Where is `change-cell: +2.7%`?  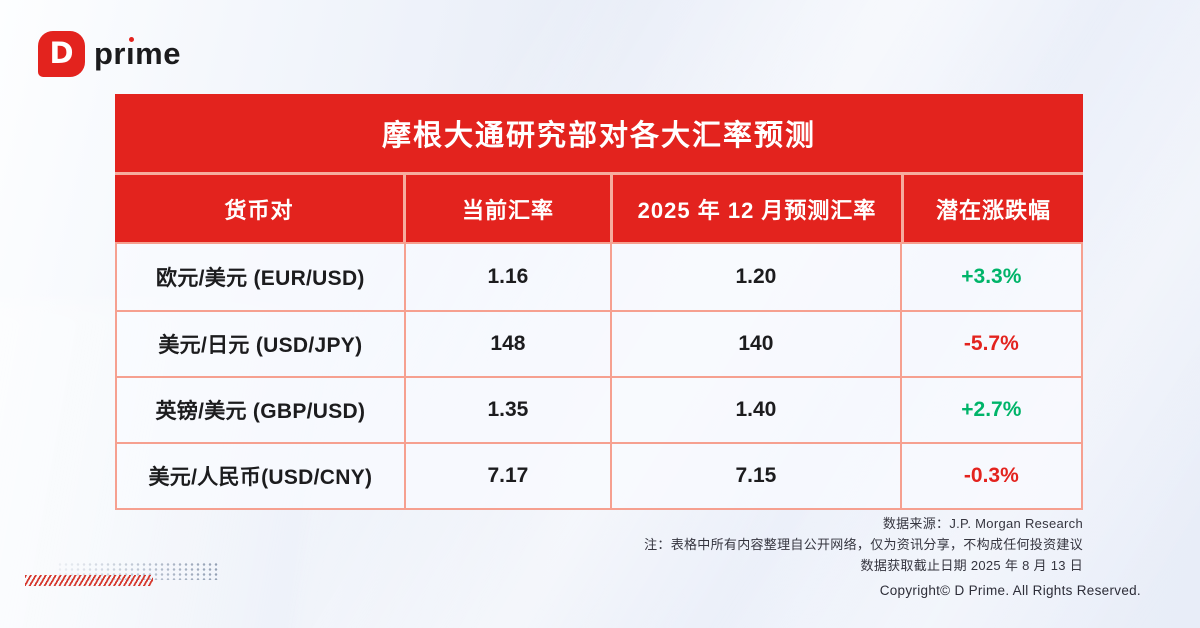 change-cell: +2.7% is located at coordinates (990, 410).